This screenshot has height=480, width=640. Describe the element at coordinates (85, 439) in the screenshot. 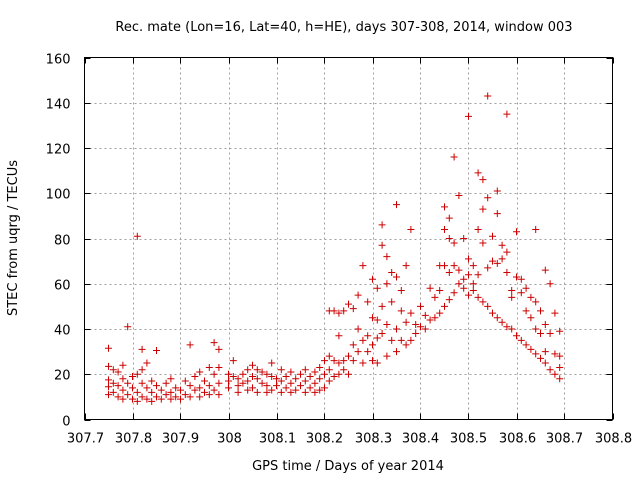

I see `x-tick-label: 307.7` at that location.